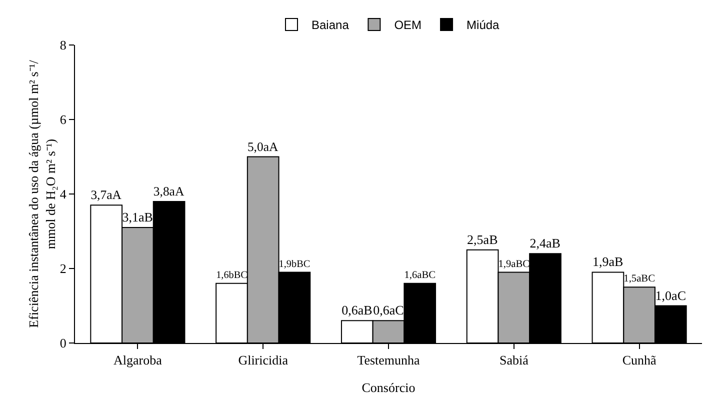  Describe the element at coordinates (106, 195) in the screenshot. I see `data-label: 3,7aA` at that location.